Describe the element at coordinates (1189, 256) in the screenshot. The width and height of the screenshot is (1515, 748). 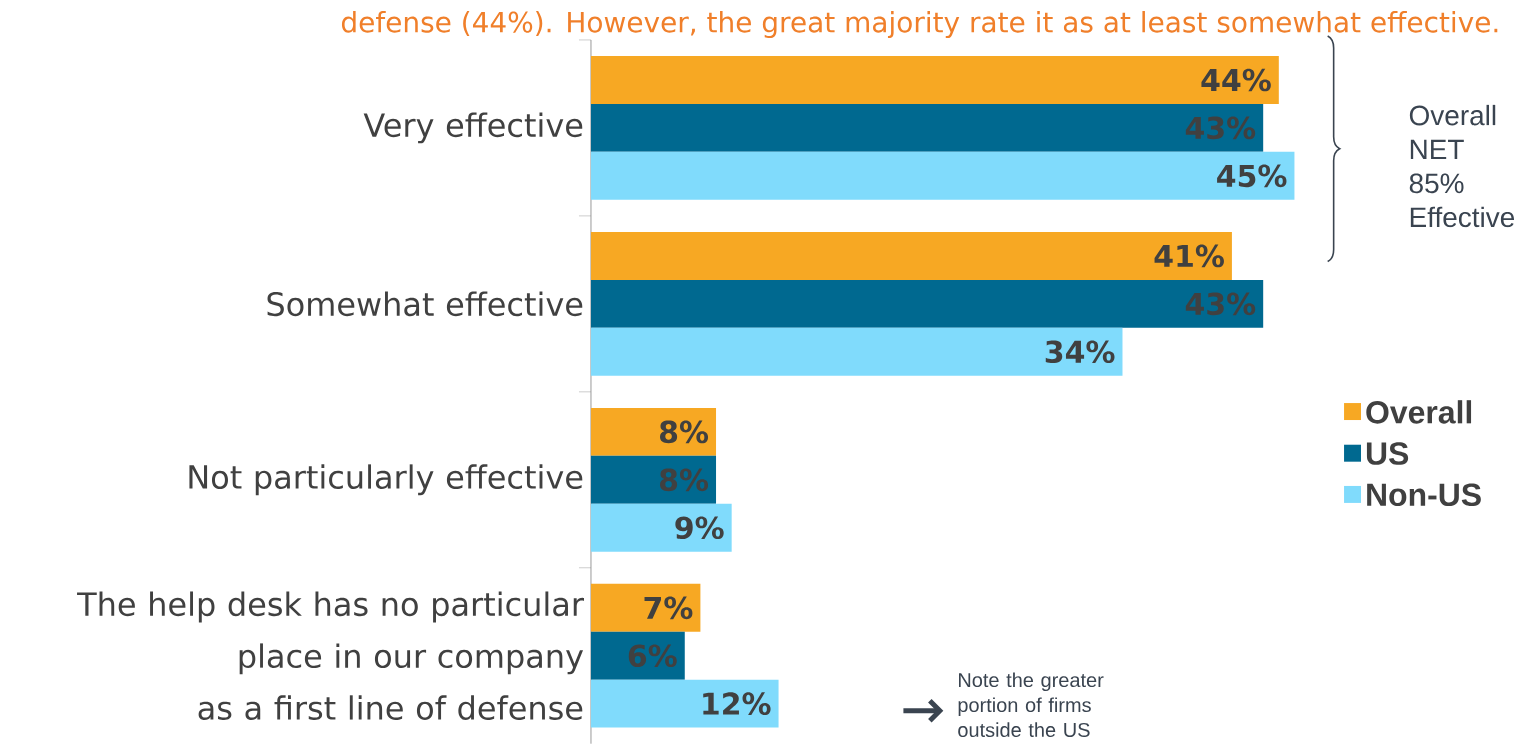
I see `data-label: 41%` at that location.